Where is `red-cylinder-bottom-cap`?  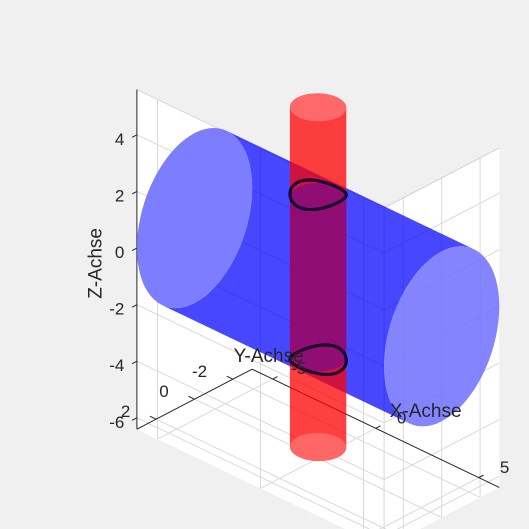 red-cylinder-bottom-cap is located at coordinates (318, 447).